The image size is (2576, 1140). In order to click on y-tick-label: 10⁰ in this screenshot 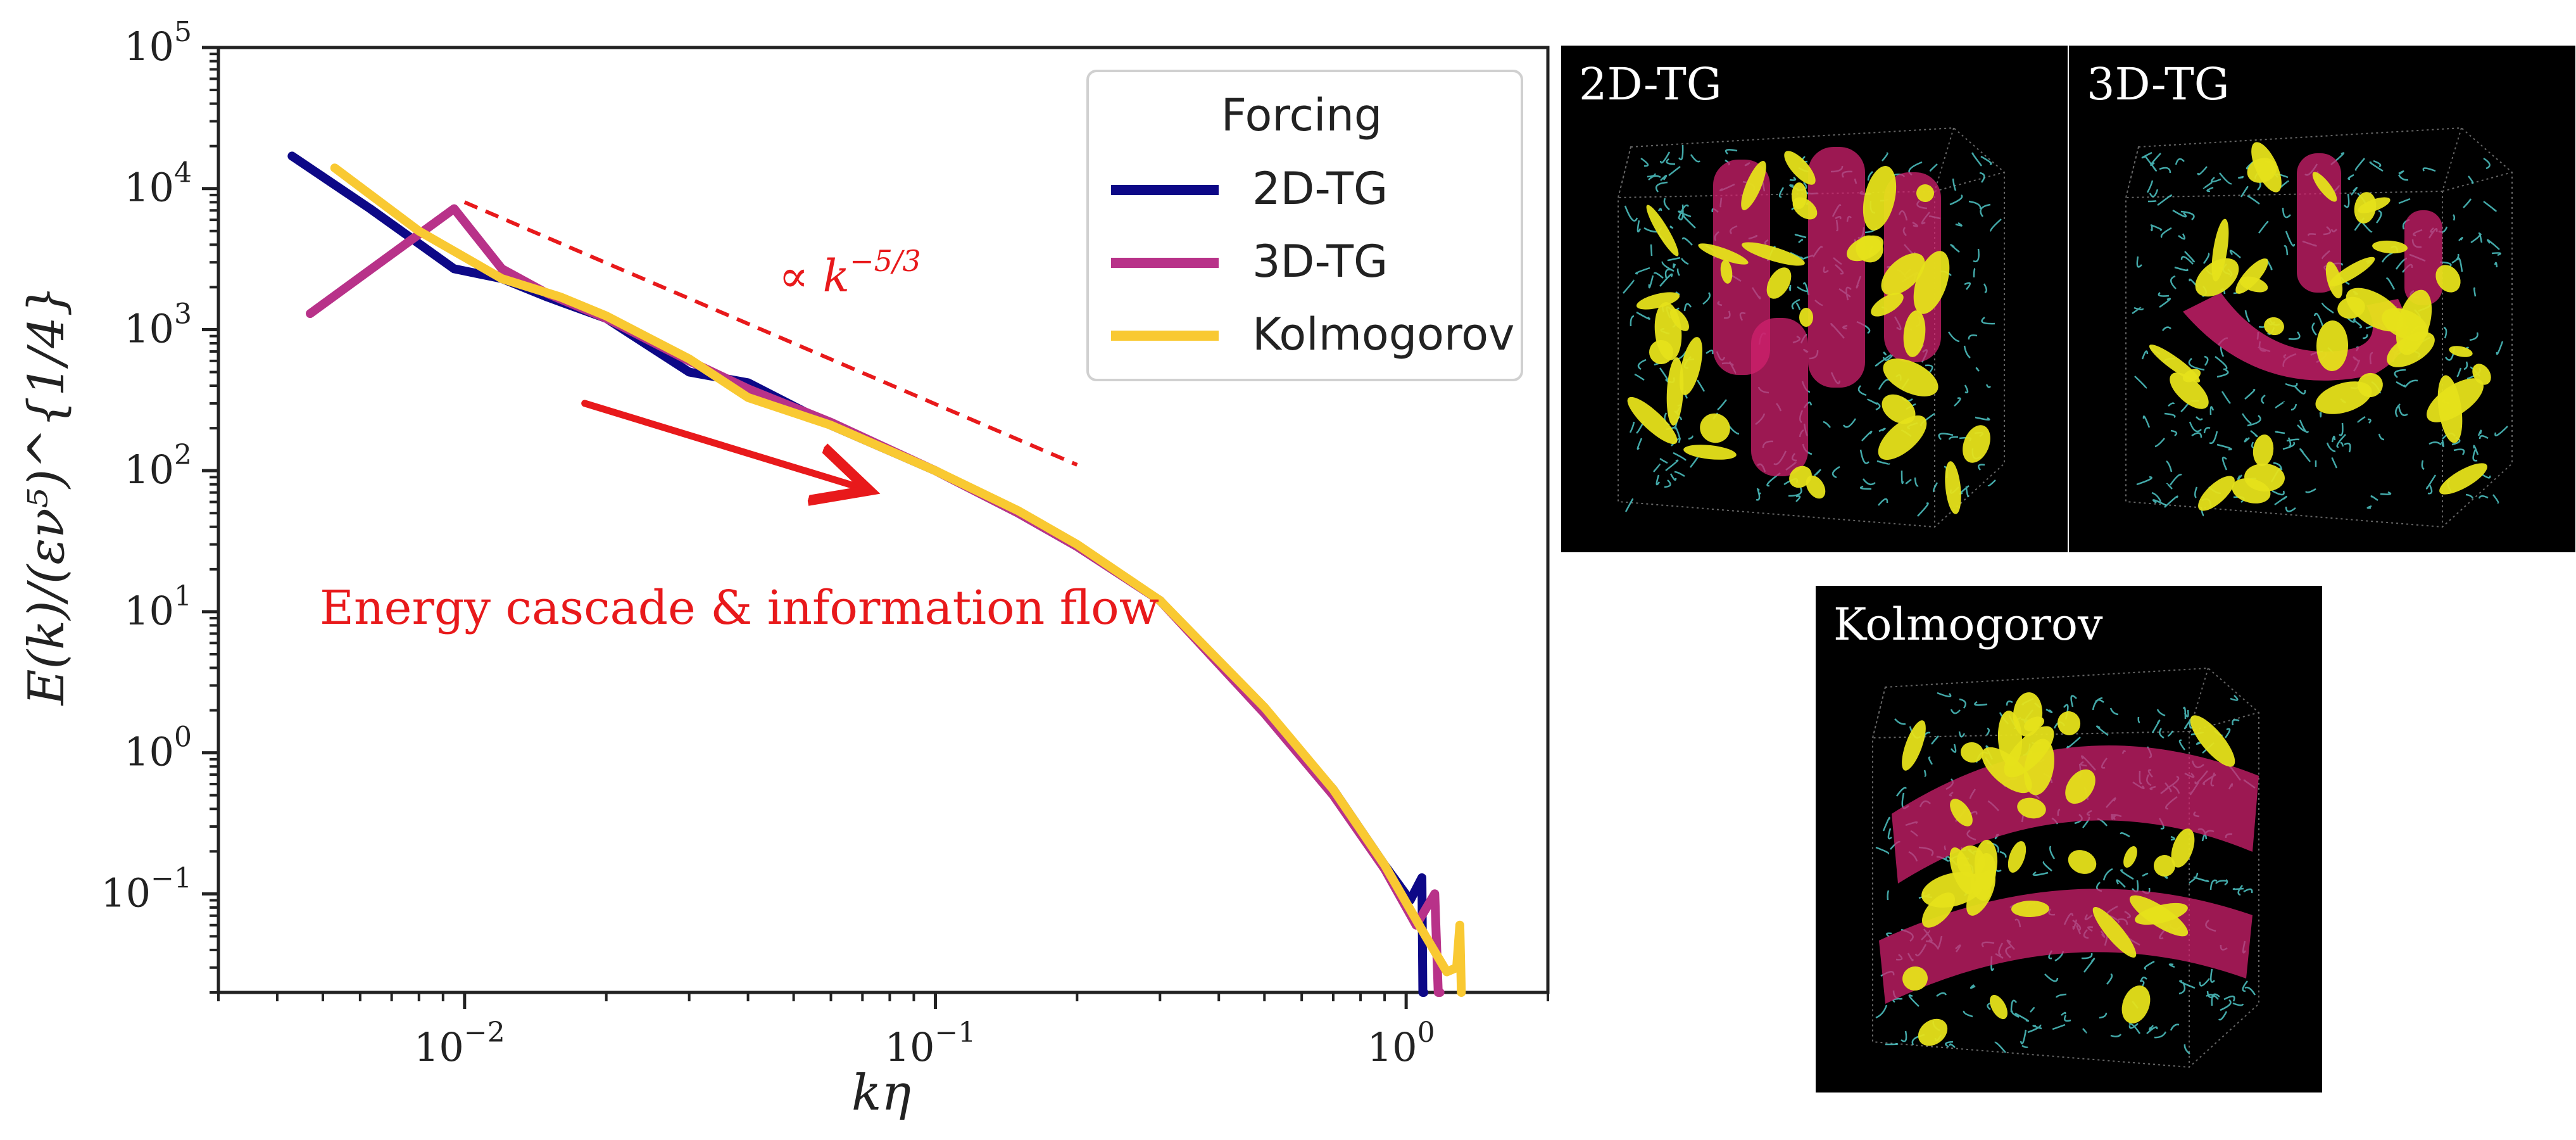, I will do `click(158, 748)`.